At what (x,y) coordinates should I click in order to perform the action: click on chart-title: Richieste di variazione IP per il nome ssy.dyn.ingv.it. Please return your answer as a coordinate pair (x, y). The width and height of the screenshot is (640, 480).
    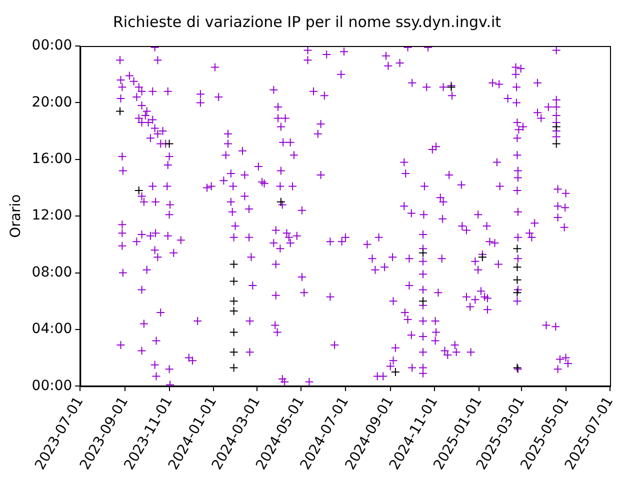
    Looking at the image, I should click on (307, 21).